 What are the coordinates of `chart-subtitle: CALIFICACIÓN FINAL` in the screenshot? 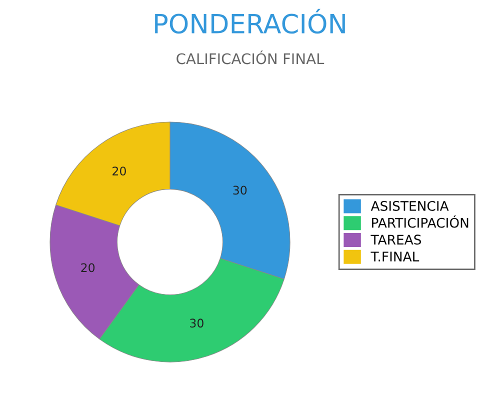 It's located at (250, 57).